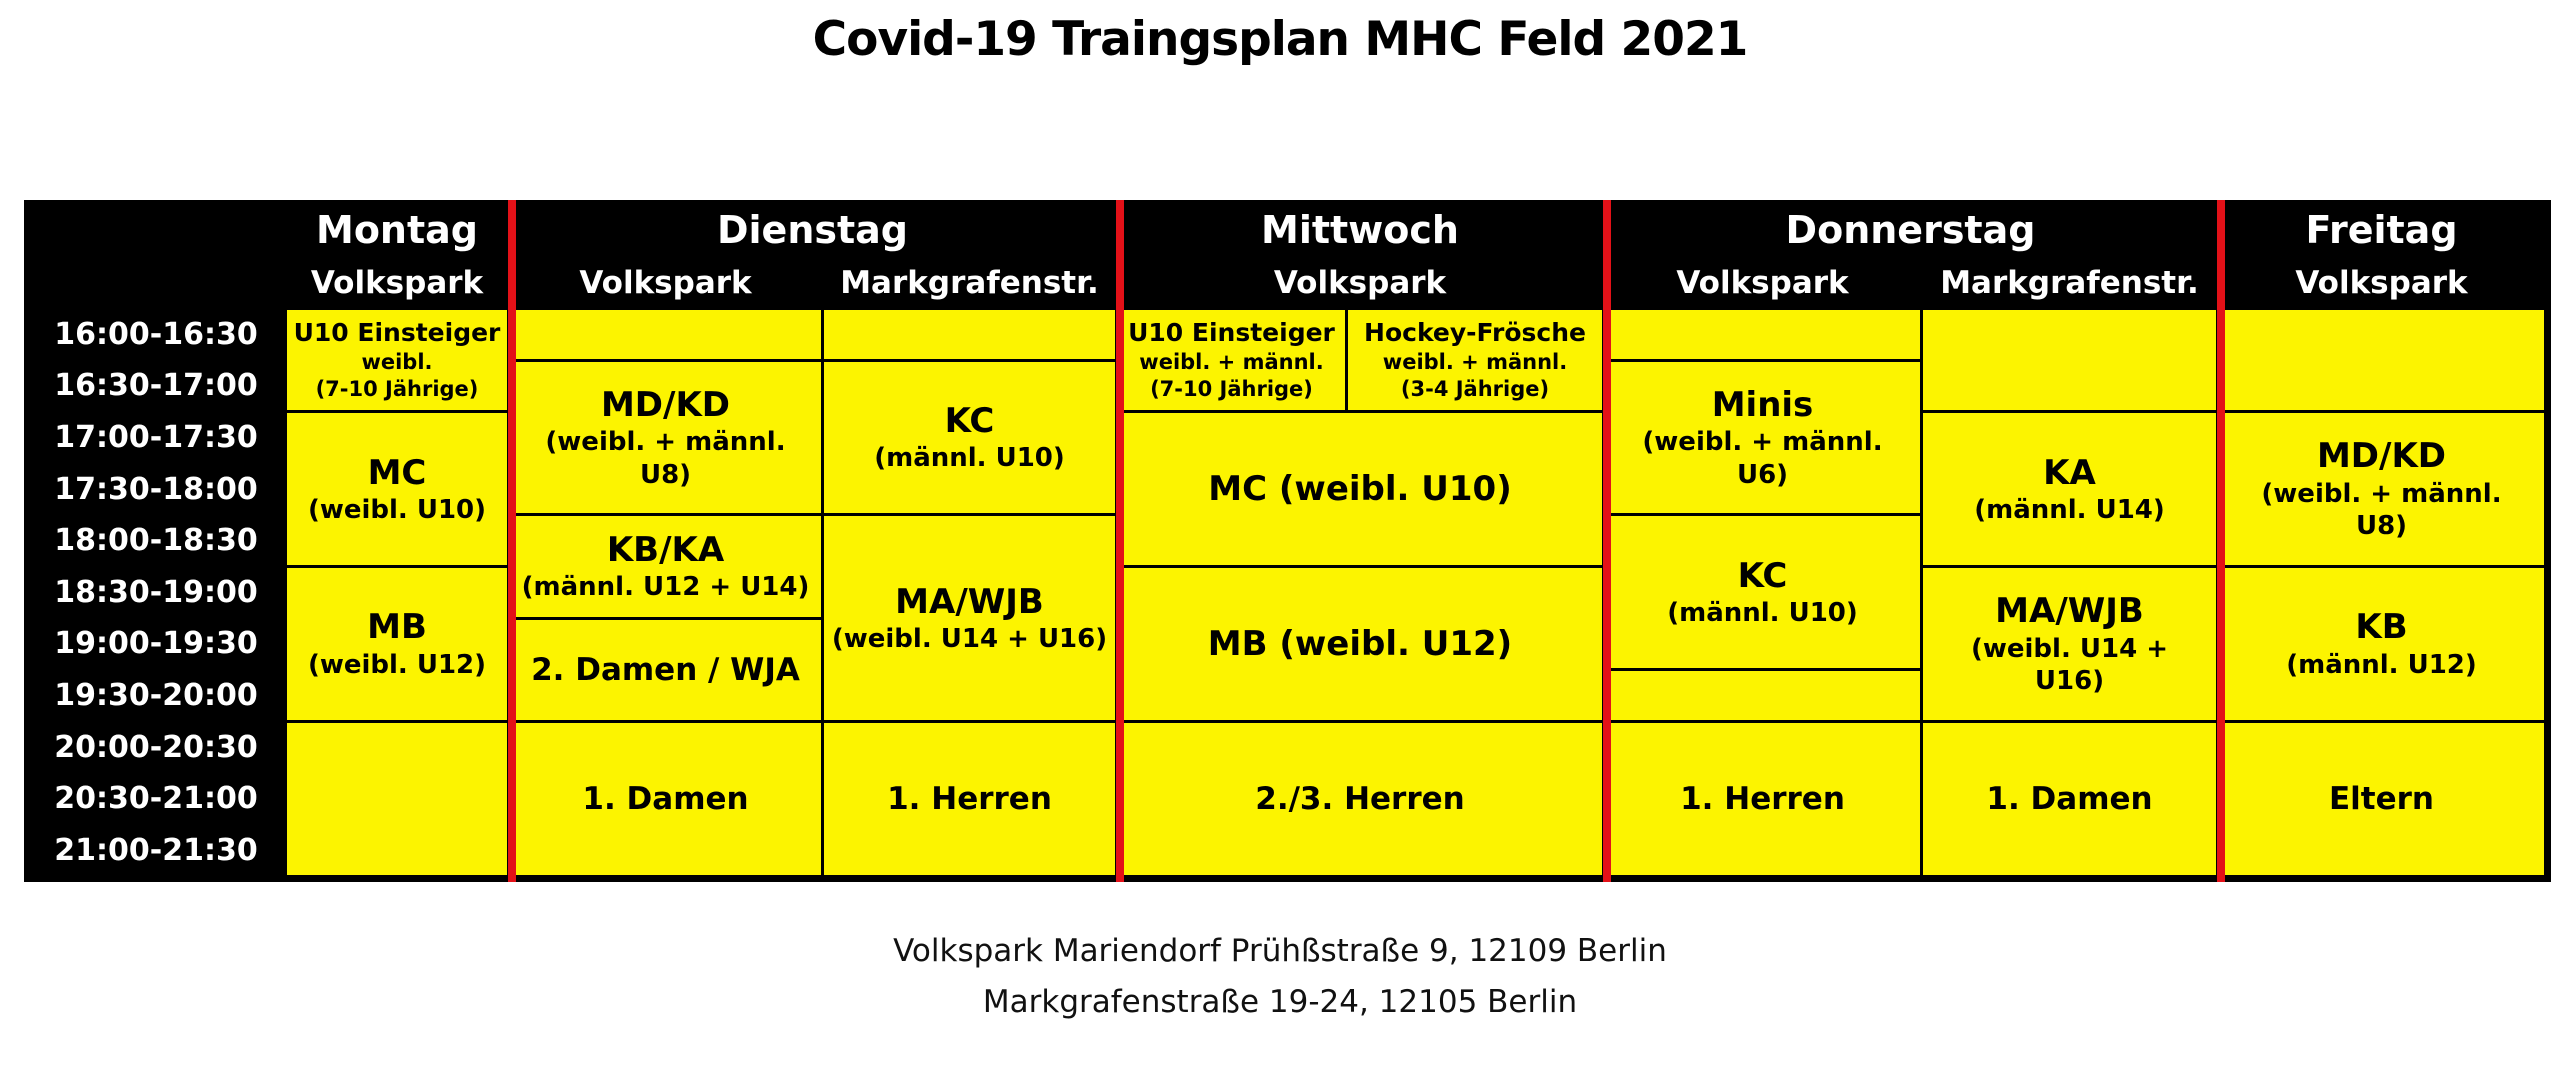  What do you see at coordinates (1764, 284) in the screenshot?
I see `header-venue-donnerstag-volkspark: Volkspark` at bounding box center [1764, 284].